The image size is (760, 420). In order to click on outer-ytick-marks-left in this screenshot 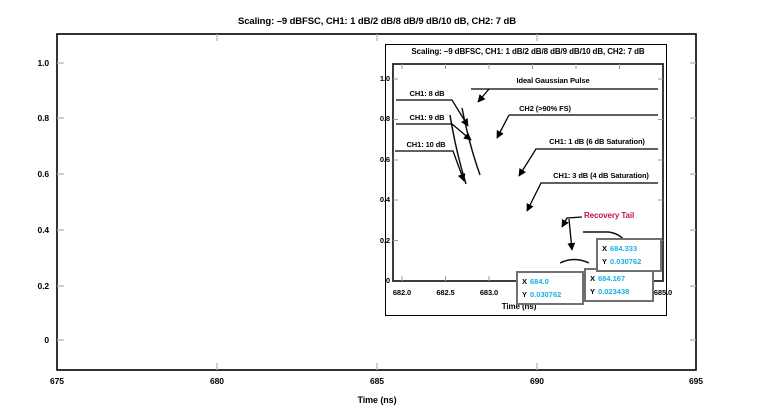, I will do `click(60, 201)`.